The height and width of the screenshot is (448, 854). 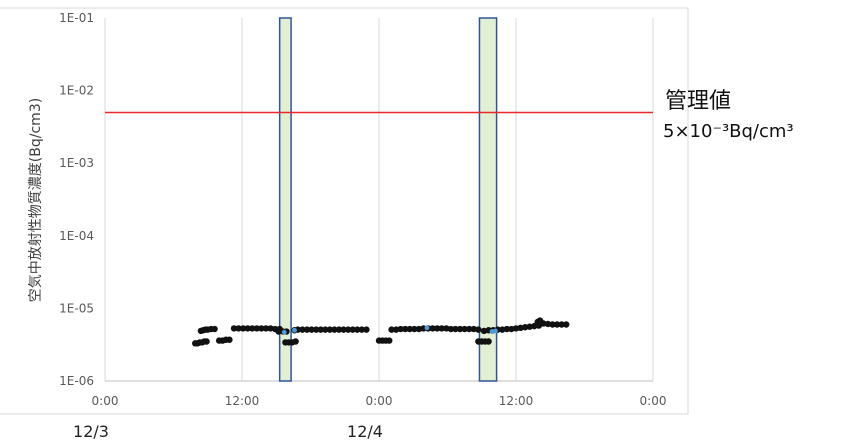 I want to click on y-tick-label: 1E-05, so click(x=76, y=308).